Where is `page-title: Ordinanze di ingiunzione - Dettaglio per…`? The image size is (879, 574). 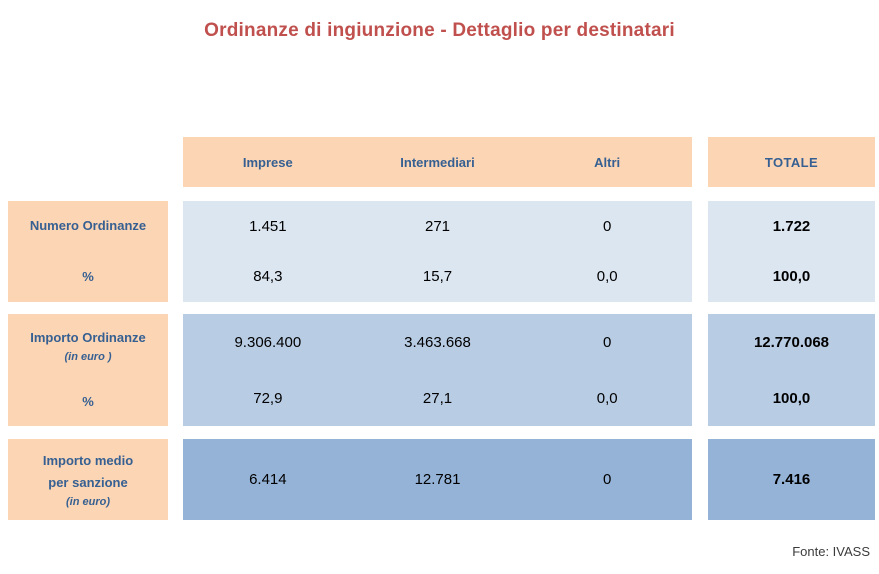 page-title: Ordinanze di ingiunzione - Dettaglio per… is located at coordinates (439, 30).